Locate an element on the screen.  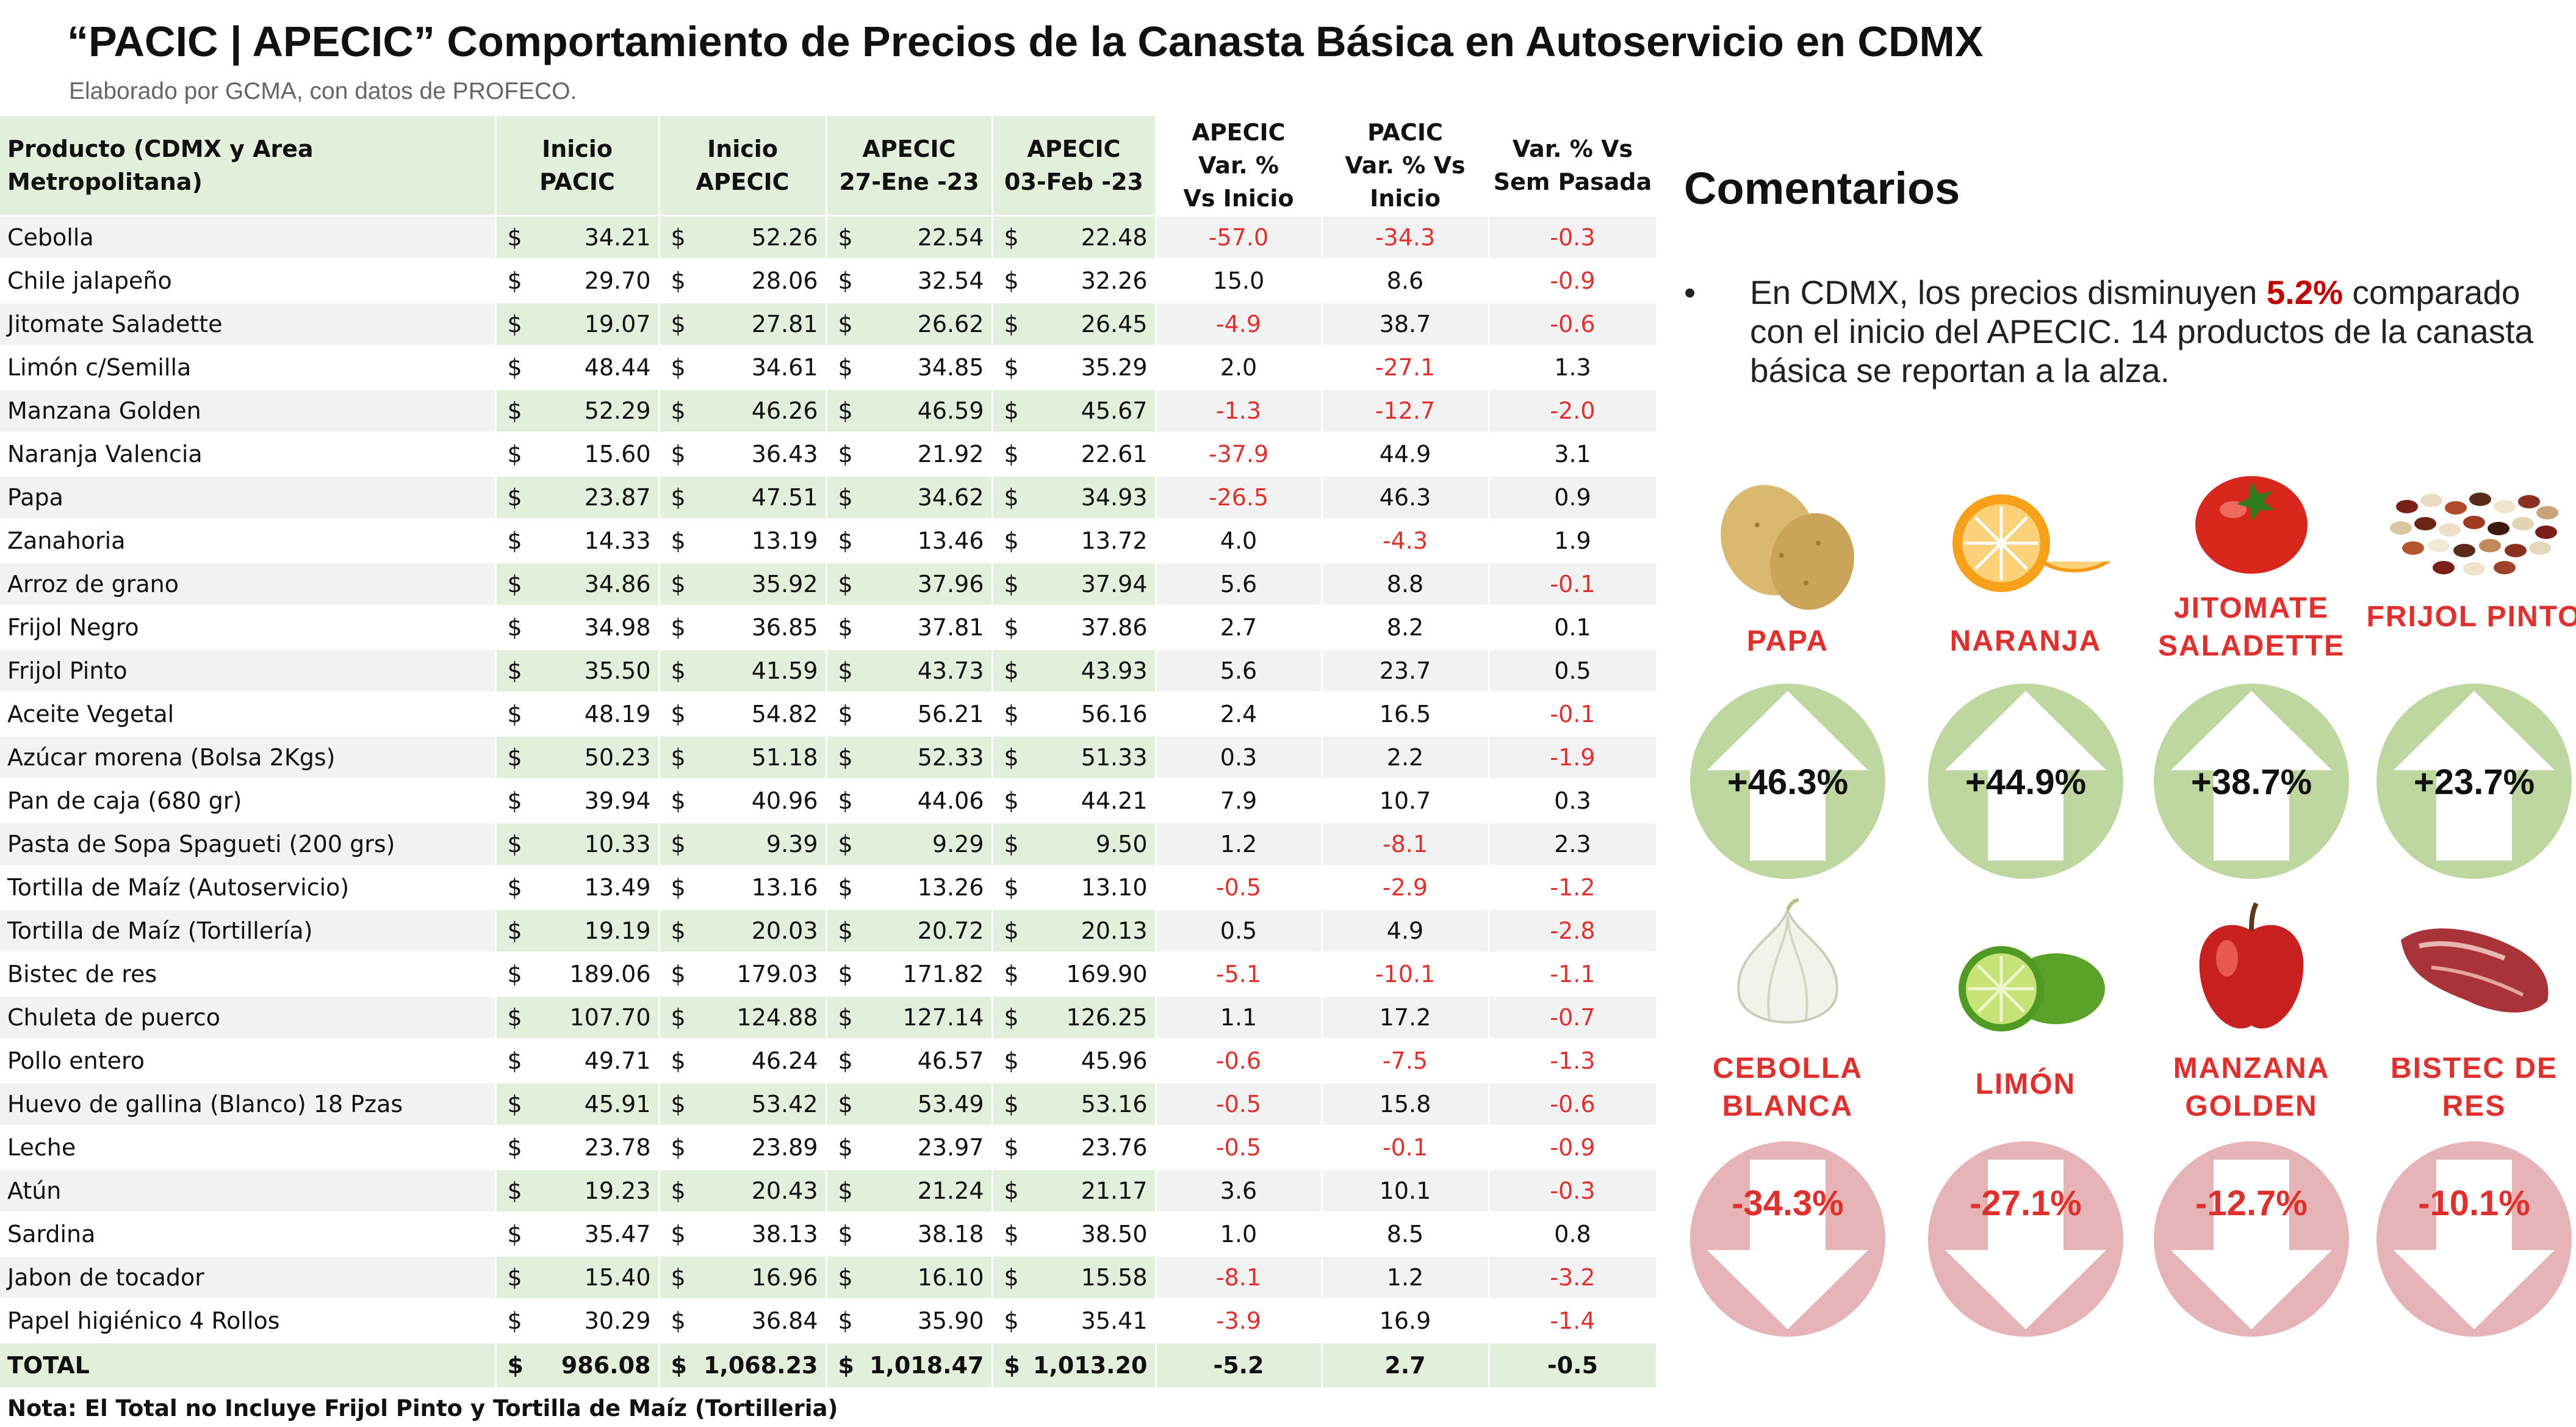
price-cell: 19.23 is located at coordinates (577, 1190).